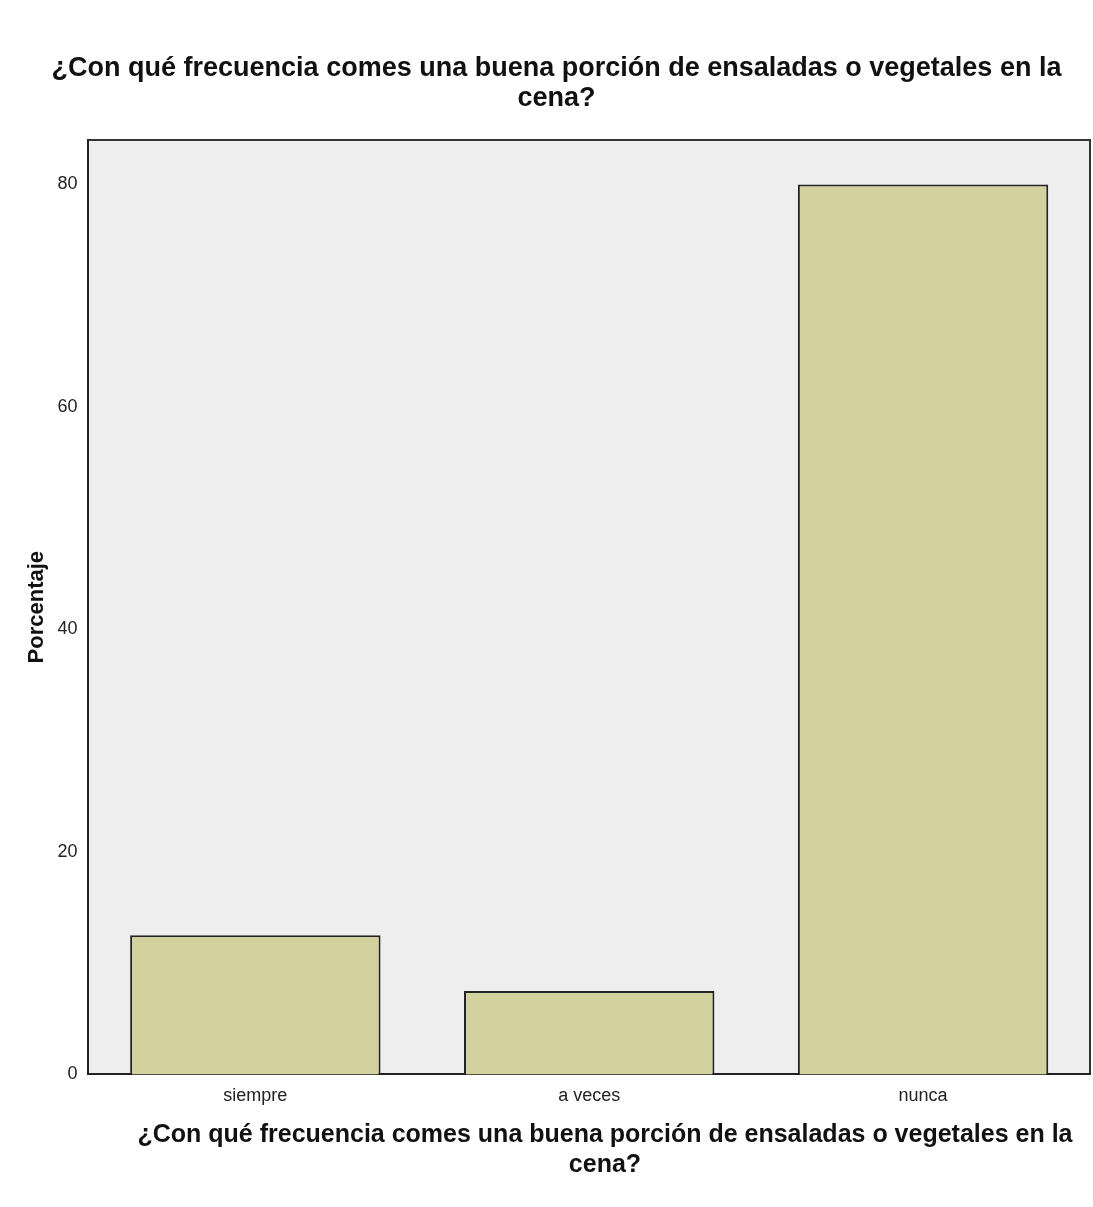 The height and width of the screenshot is (1207, 1093). I want to click on y-tick-label: 0, so click(72, 1073).